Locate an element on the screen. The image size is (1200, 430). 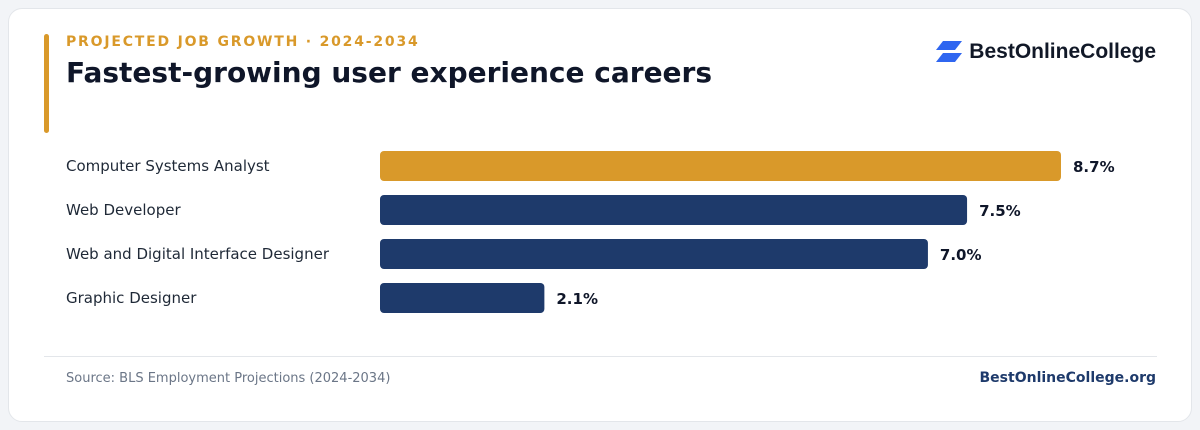
category-label: Graphic Designer is located at coordinates (131, 298).